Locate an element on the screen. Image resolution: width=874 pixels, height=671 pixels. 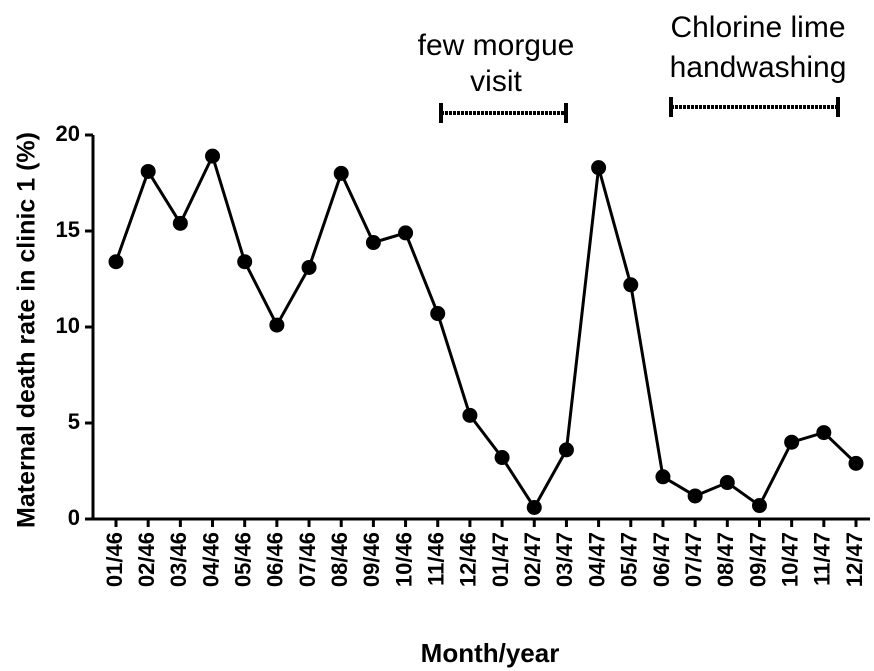
annotation: few morgue is located at coordinates (496, 45).